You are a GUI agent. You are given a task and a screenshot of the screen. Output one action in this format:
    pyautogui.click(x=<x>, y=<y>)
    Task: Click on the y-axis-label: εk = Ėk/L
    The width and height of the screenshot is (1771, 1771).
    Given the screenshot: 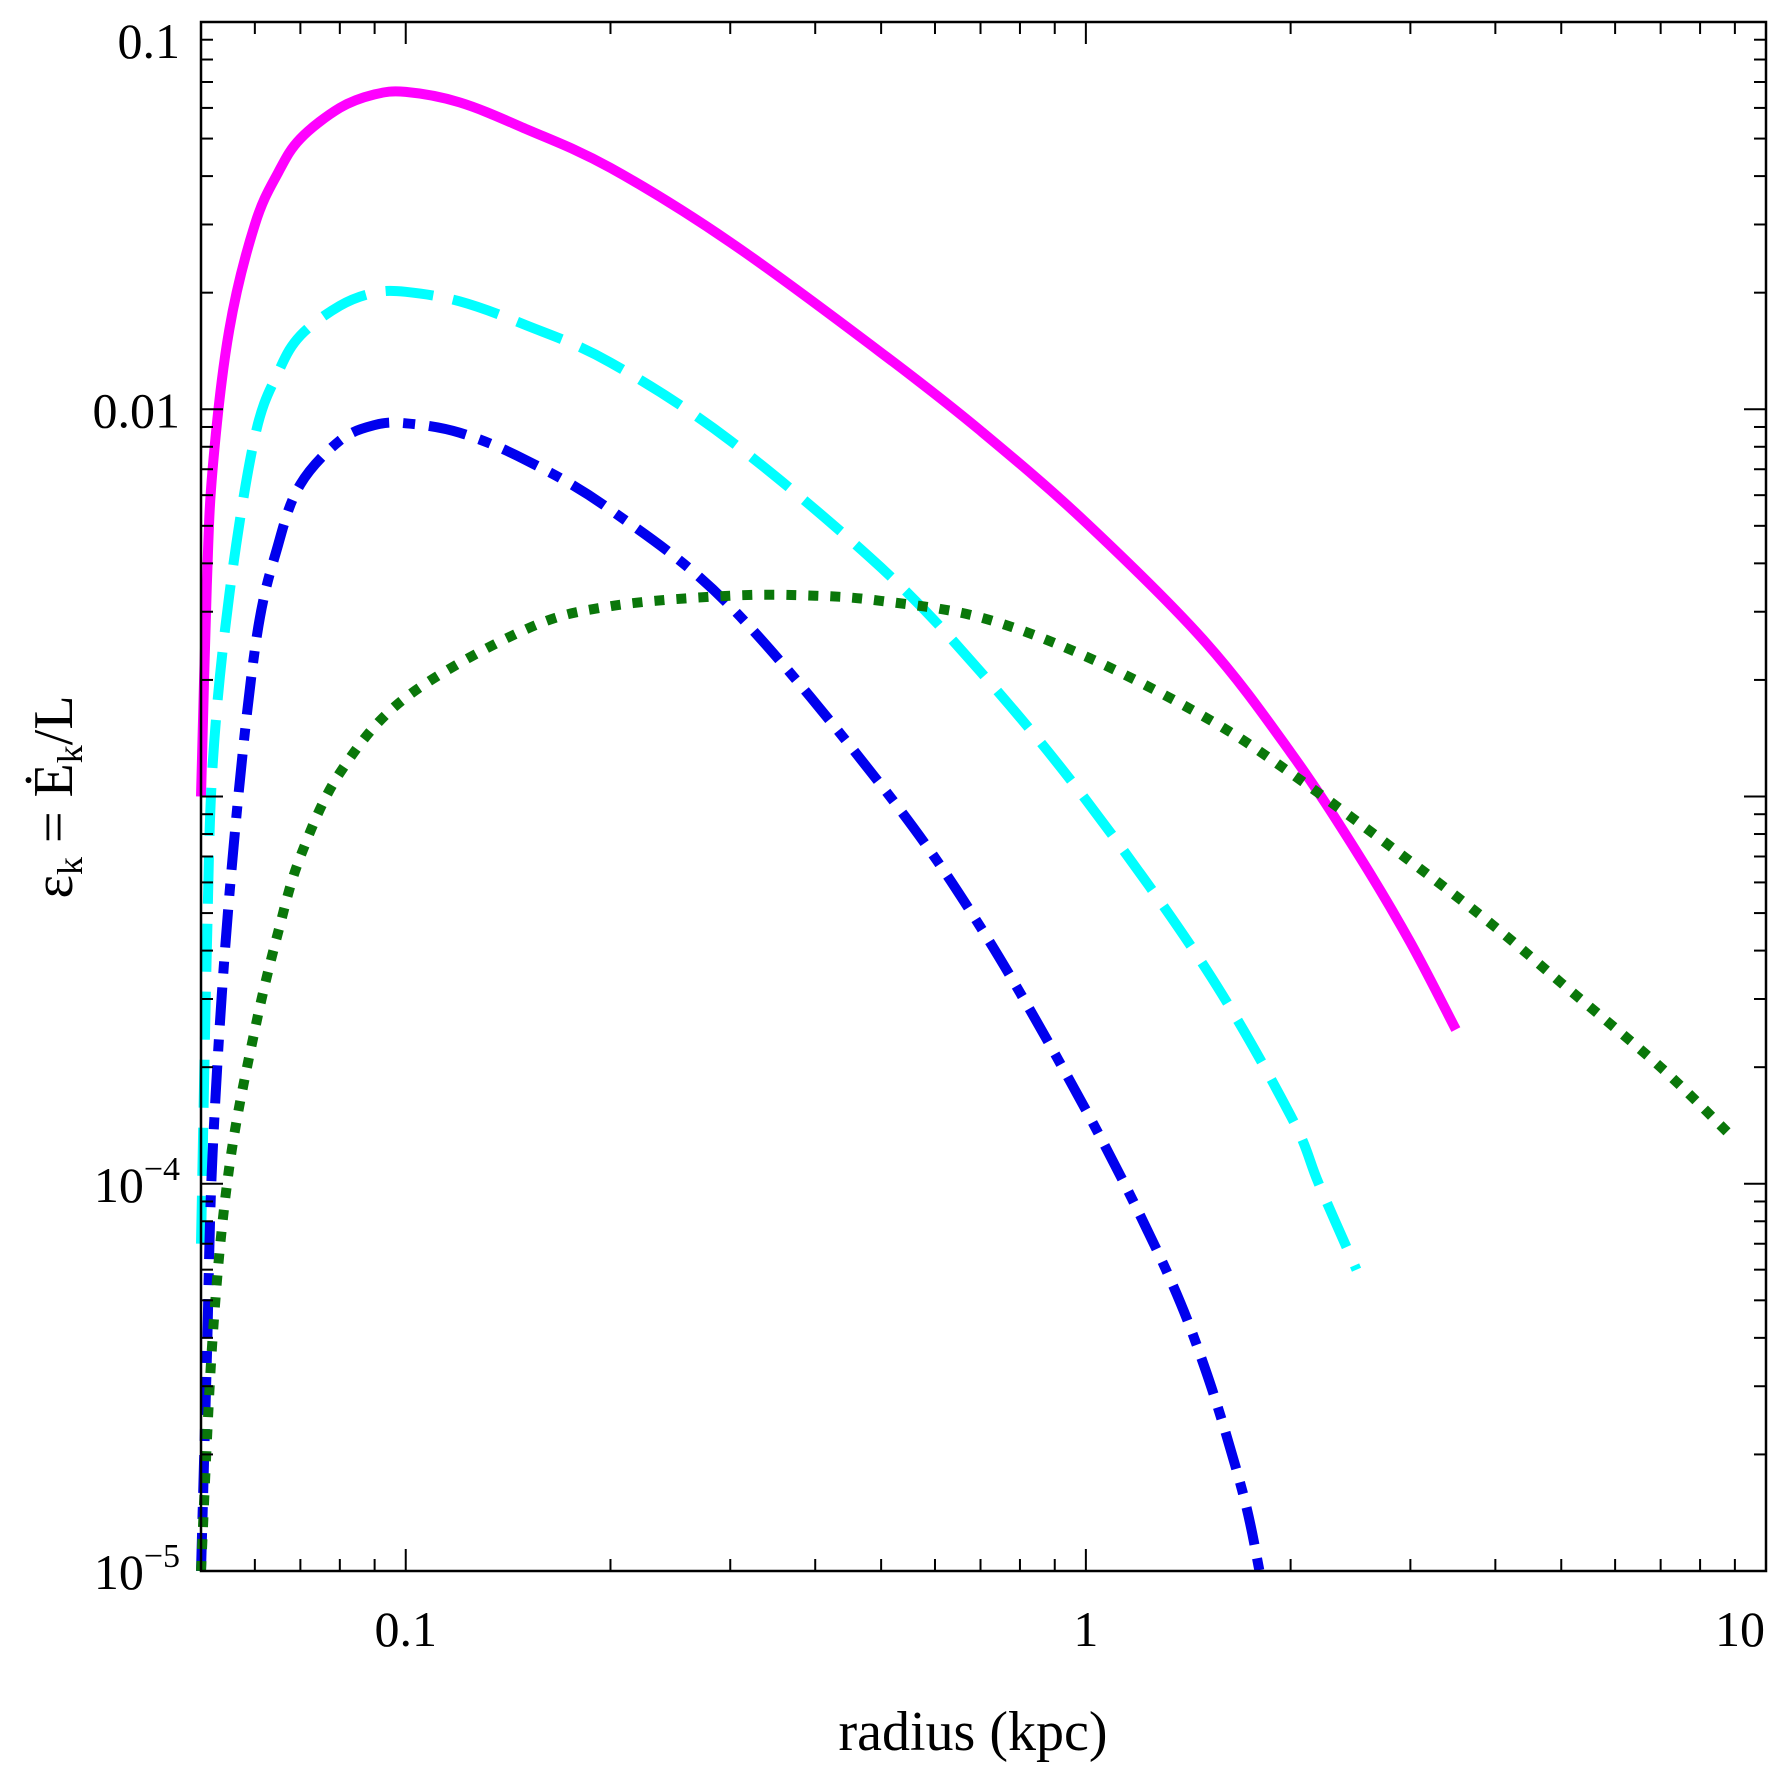 What is the action you would take?
    pyautogui.click(x=56, y=796)
    